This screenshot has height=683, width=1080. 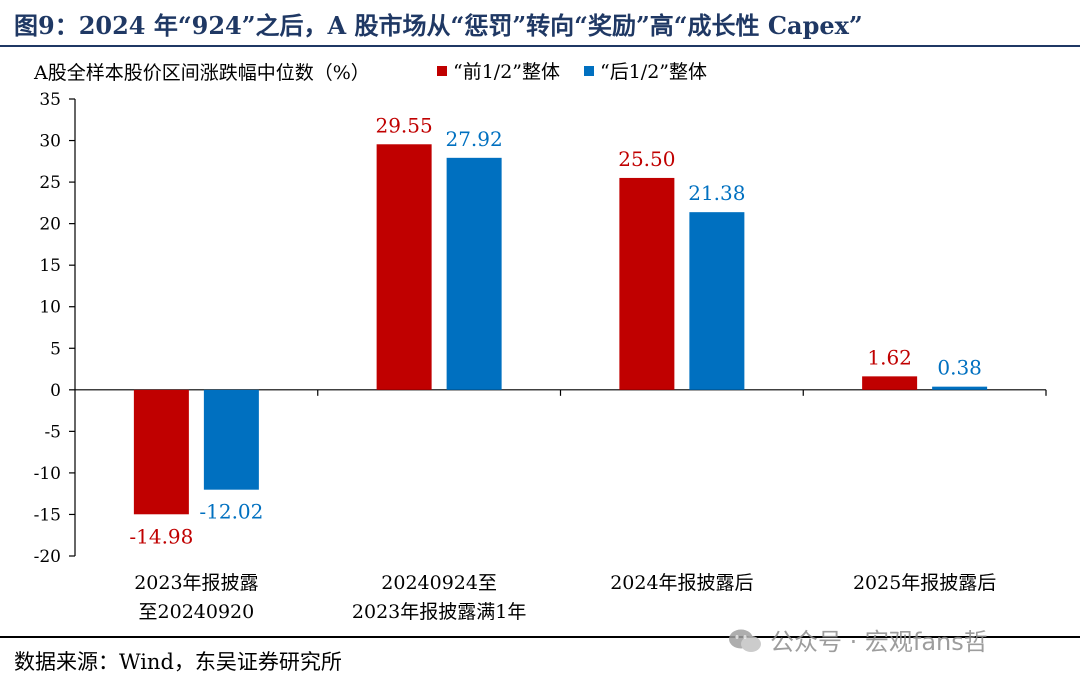 I want to click on x-category-label: 2025年报披露后, so click(x=924, y=583).